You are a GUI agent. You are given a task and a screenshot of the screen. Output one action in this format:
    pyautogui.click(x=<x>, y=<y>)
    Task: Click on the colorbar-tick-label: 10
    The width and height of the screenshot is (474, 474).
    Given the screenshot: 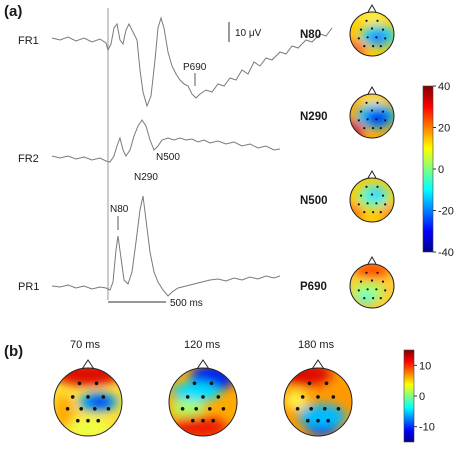 What is the action you would take?
    pyautogui.click(x=425, y=366)
    